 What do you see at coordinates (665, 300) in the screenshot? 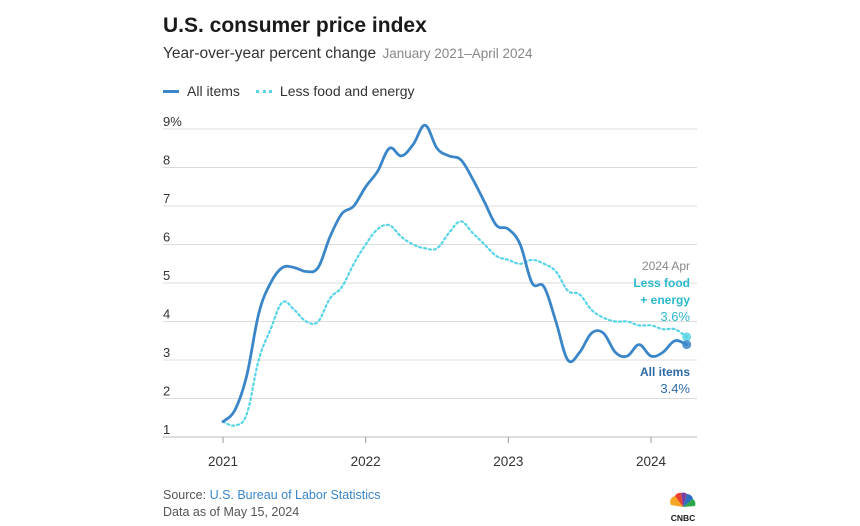
I see `annotation-core-label-2: + energy` at bounding box center [665, 300].